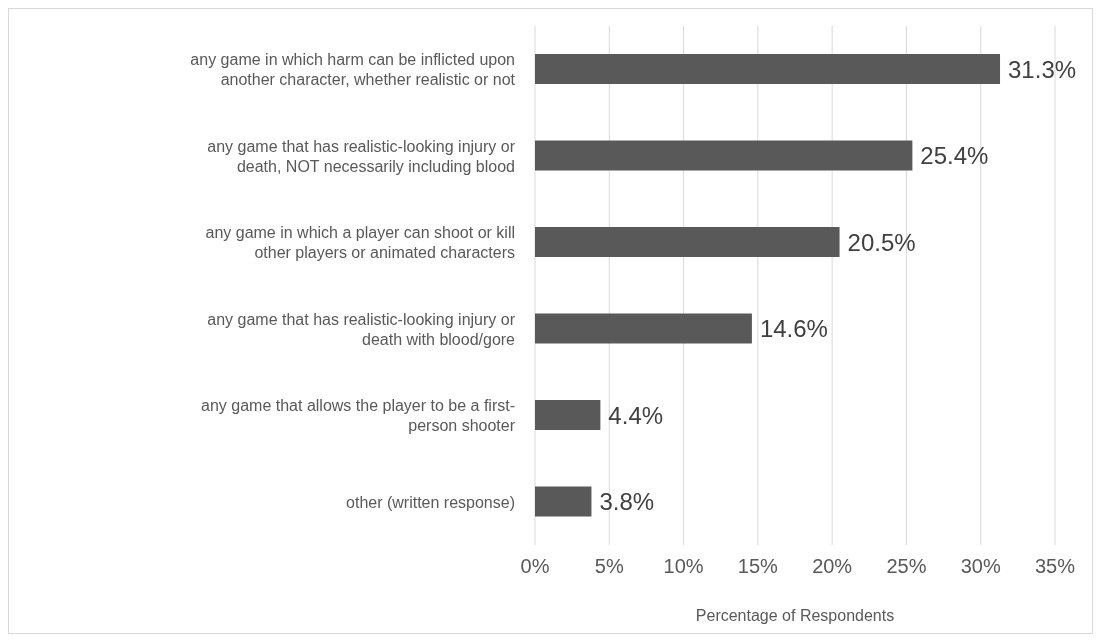 This screenshot has width=1101, height=642. Describe the element at coordinates (954, 156) in the screenshot. I see `data-label: 25.4%` at that location.